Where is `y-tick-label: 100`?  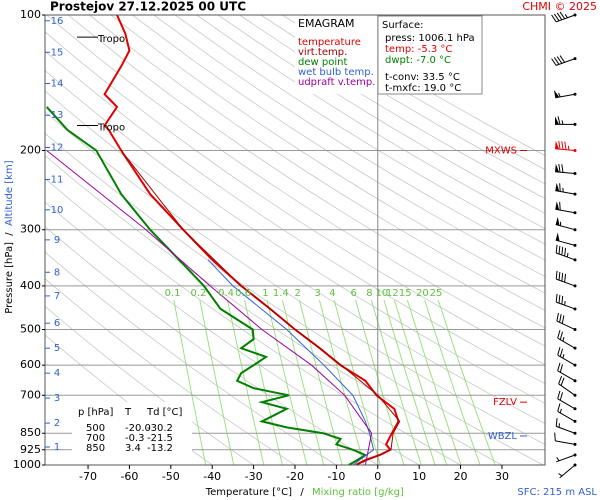 y-tick-label: 100 is located at coordinates (30, 14).